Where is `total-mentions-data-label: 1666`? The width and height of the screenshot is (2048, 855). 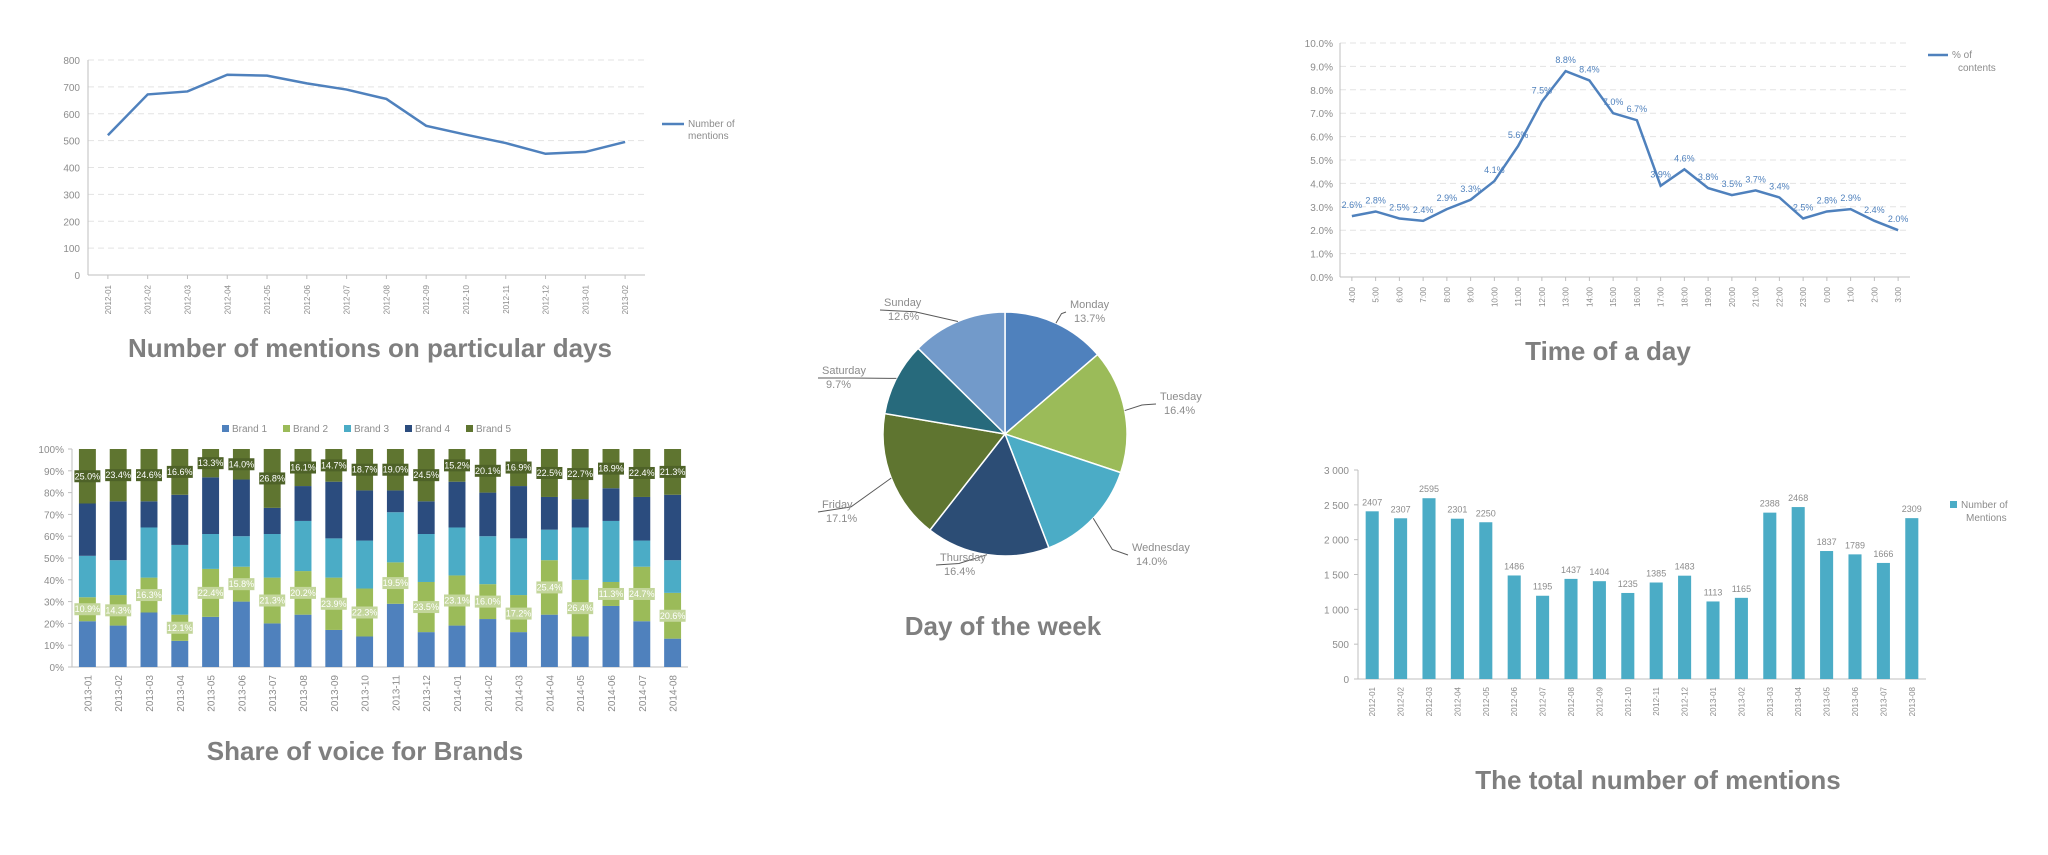
total-mentions-data-label: 1666 is located at coordinates (1883, 554).